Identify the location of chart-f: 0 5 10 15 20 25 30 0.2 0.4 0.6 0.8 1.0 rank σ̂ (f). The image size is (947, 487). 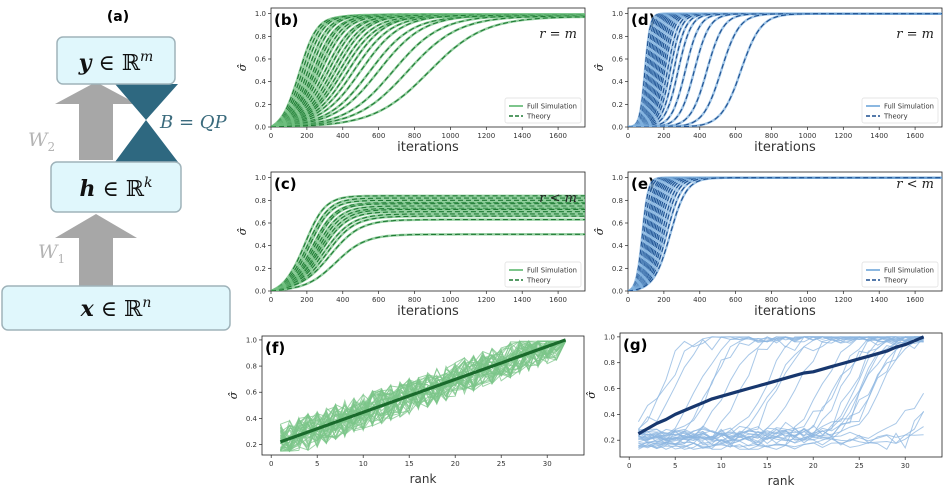
(406, 410).